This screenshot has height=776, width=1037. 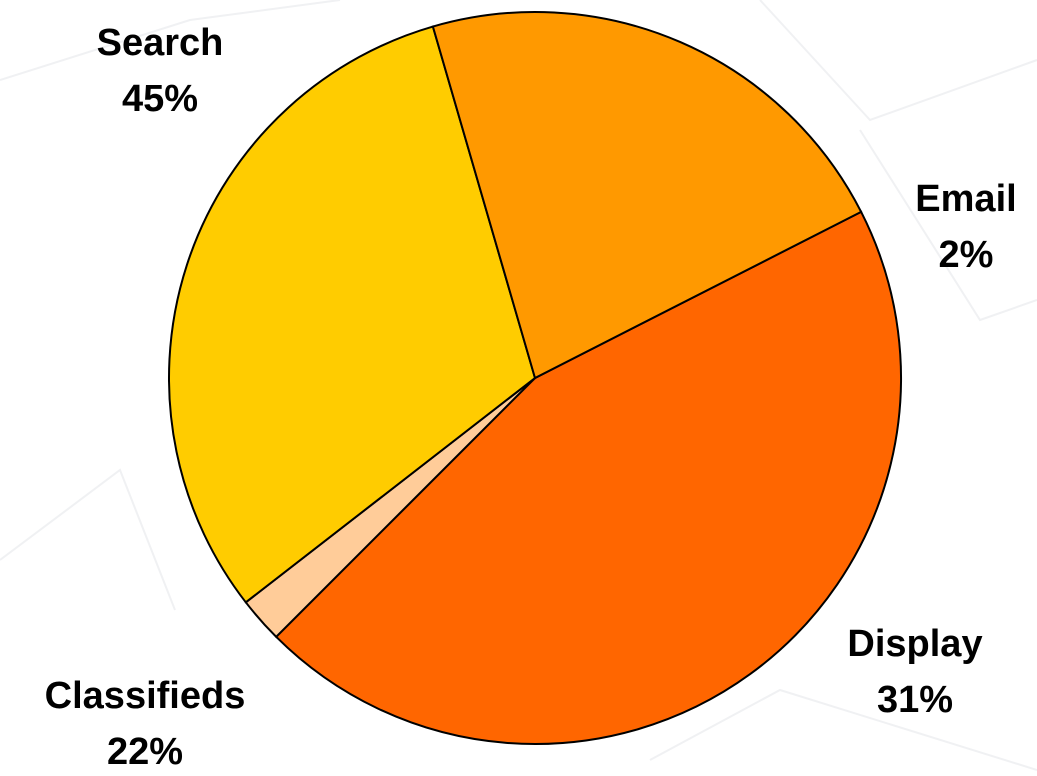 What do you see at coordinates (914, 672) in the screenshot?
I see `slice-label-display: Display 31%` at bounding box center [914, 672].